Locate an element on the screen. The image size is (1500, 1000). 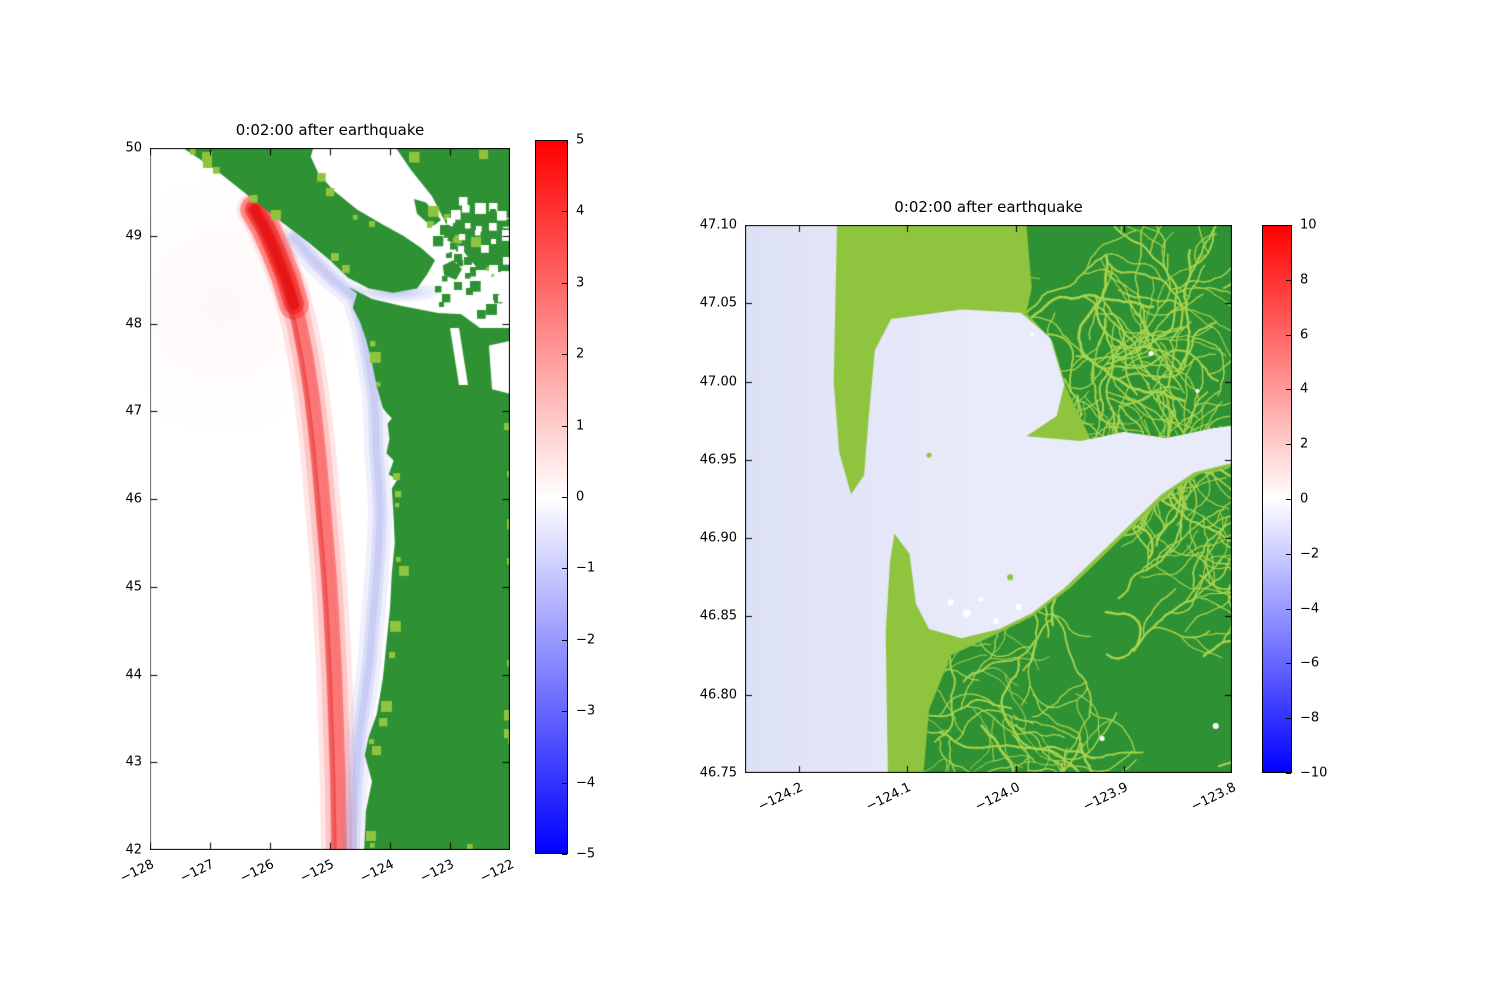
x-tick-label: −122 is located at coordinates (497, 872).